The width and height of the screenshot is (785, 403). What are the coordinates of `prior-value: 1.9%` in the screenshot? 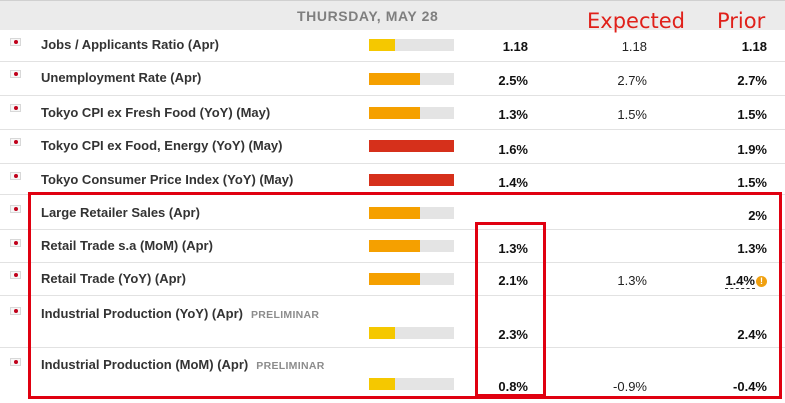 It's located at (752, 149).